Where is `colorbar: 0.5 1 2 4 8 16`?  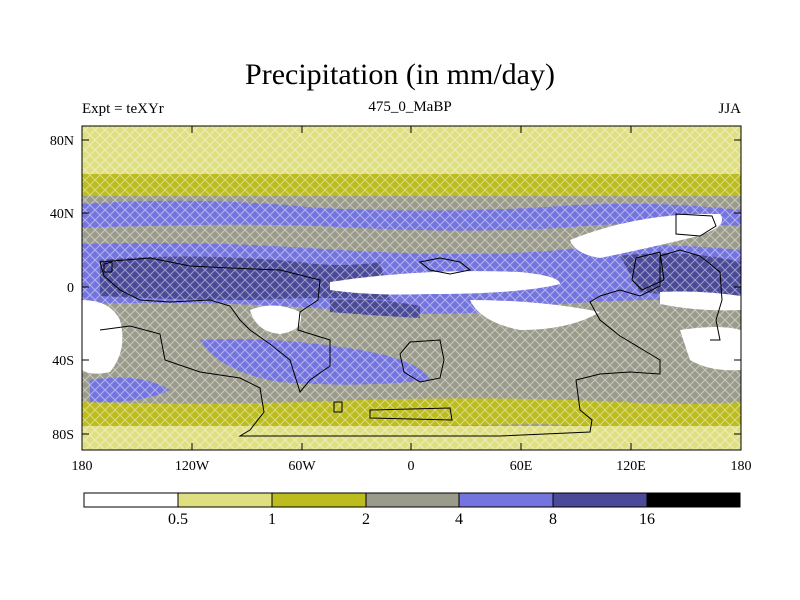 colorbar: 0.5 1 2 4 8 16 is located at coordinates (412, 510).